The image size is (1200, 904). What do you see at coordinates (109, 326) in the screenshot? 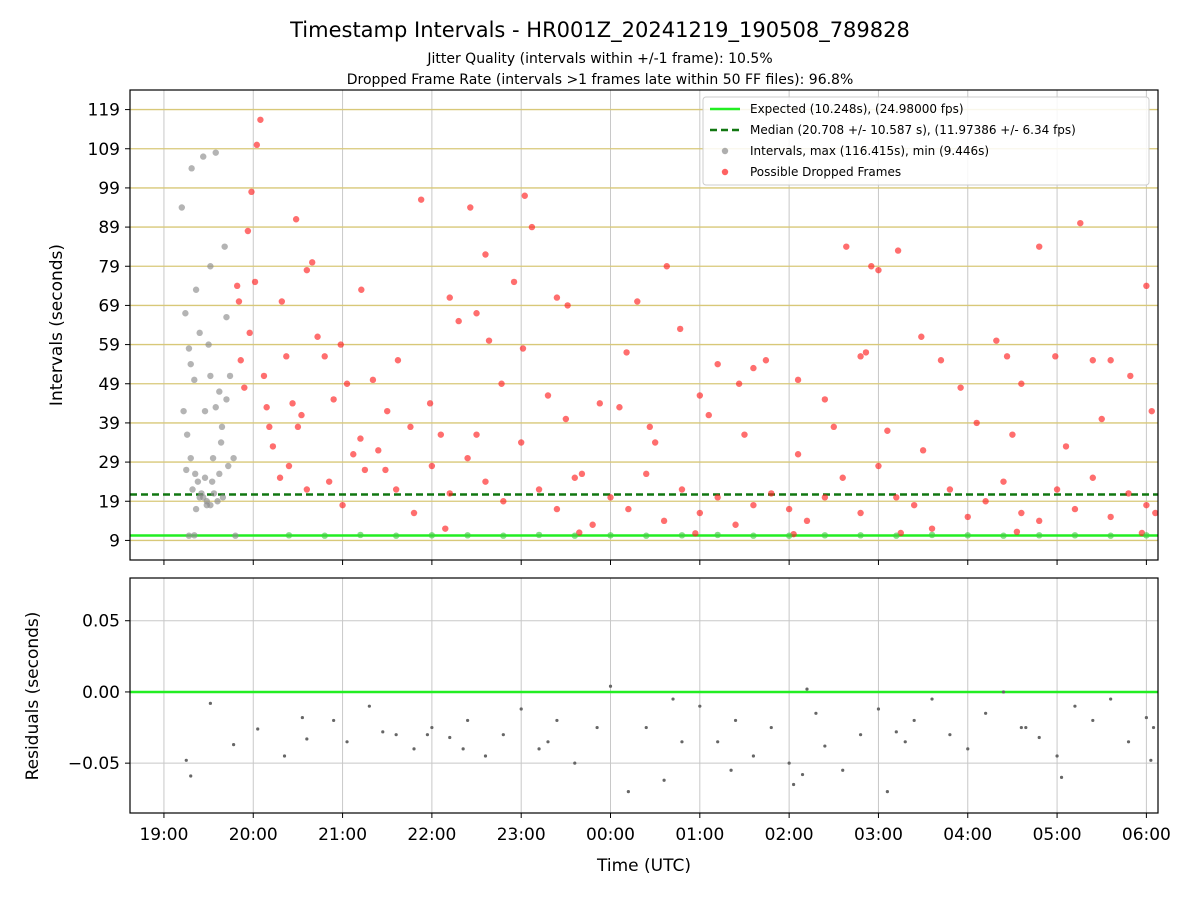
I see `intervals-y-ticks: 9 19 29 39 49 59 69 79 89 99 109 119` at bounding box center [109, 326].